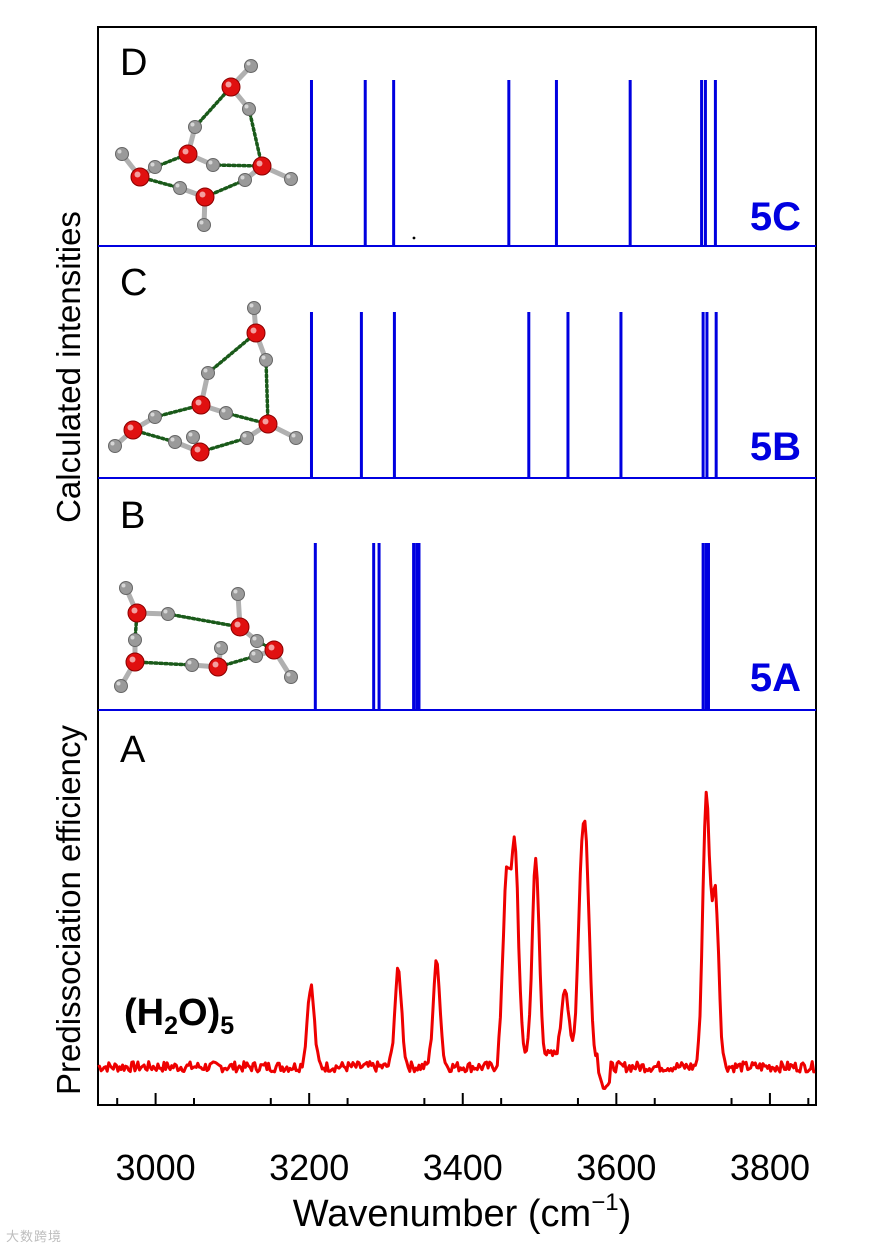  Describe the element at coordinates (199, 1013) in the screenshot. I see `formula-part-2: O)` at that location.